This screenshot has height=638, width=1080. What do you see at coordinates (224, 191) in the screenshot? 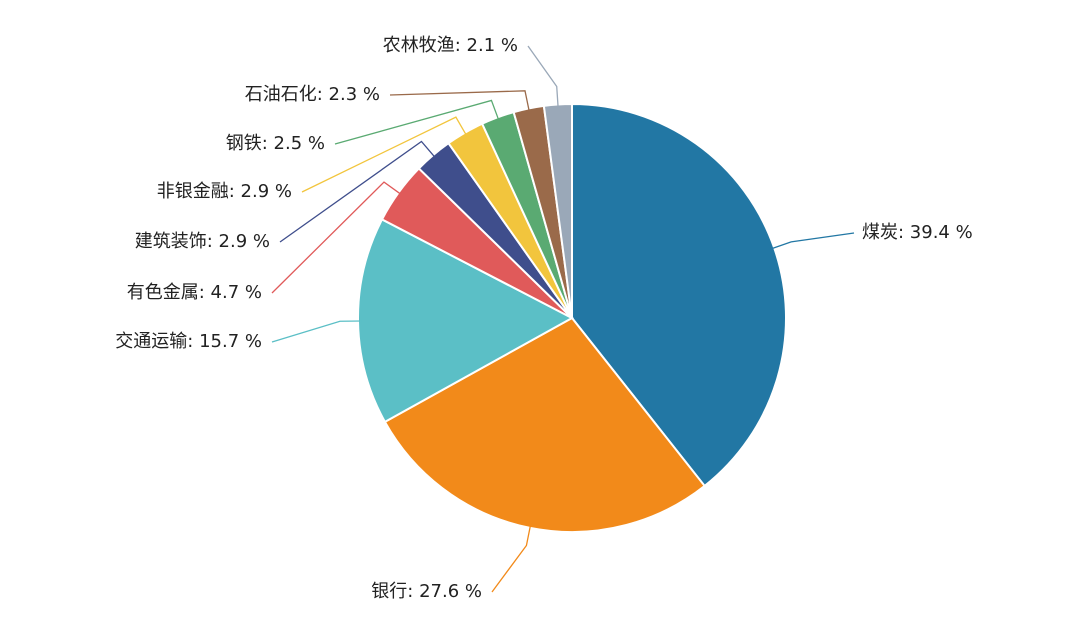
I see `slice-label: 非银金融: 2.9 %` at bounding box center [224, 191].